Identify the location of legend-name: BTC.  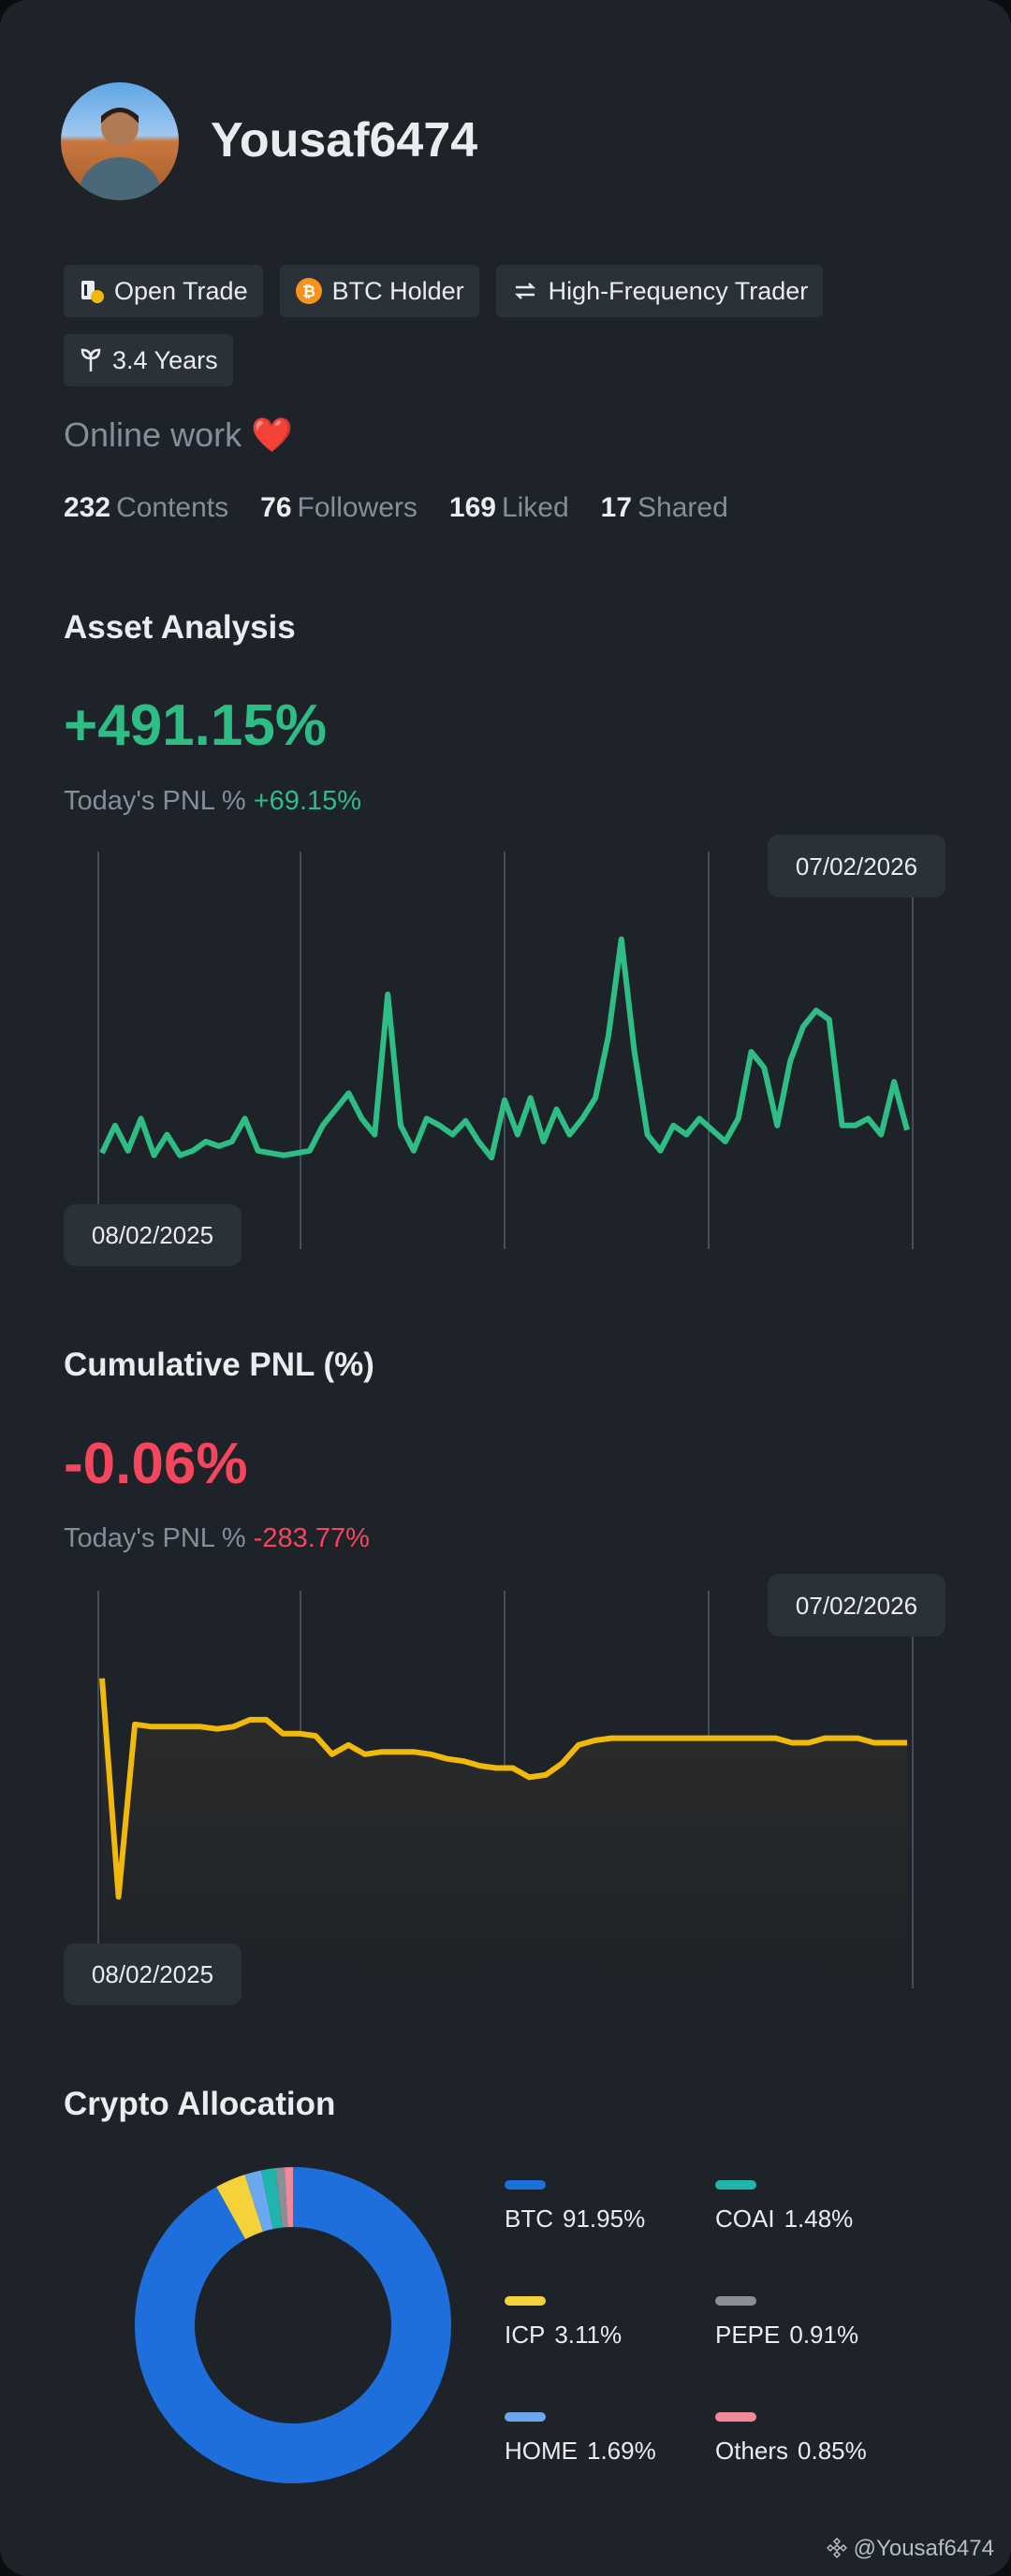
(529, 2219).